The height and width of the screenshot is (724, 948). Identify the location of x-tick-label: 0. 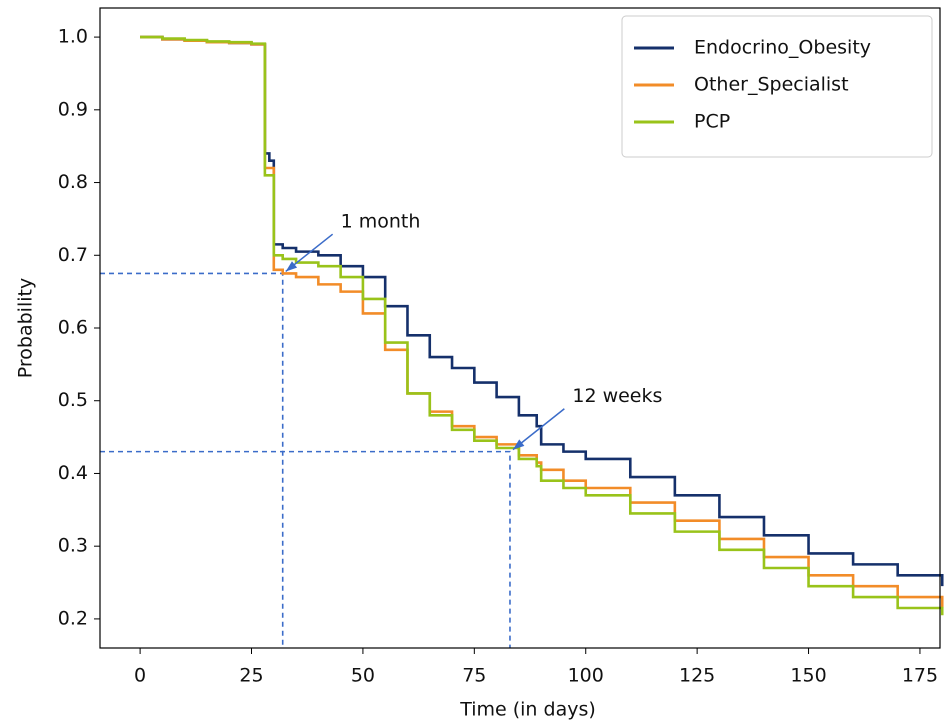
(140, 676).